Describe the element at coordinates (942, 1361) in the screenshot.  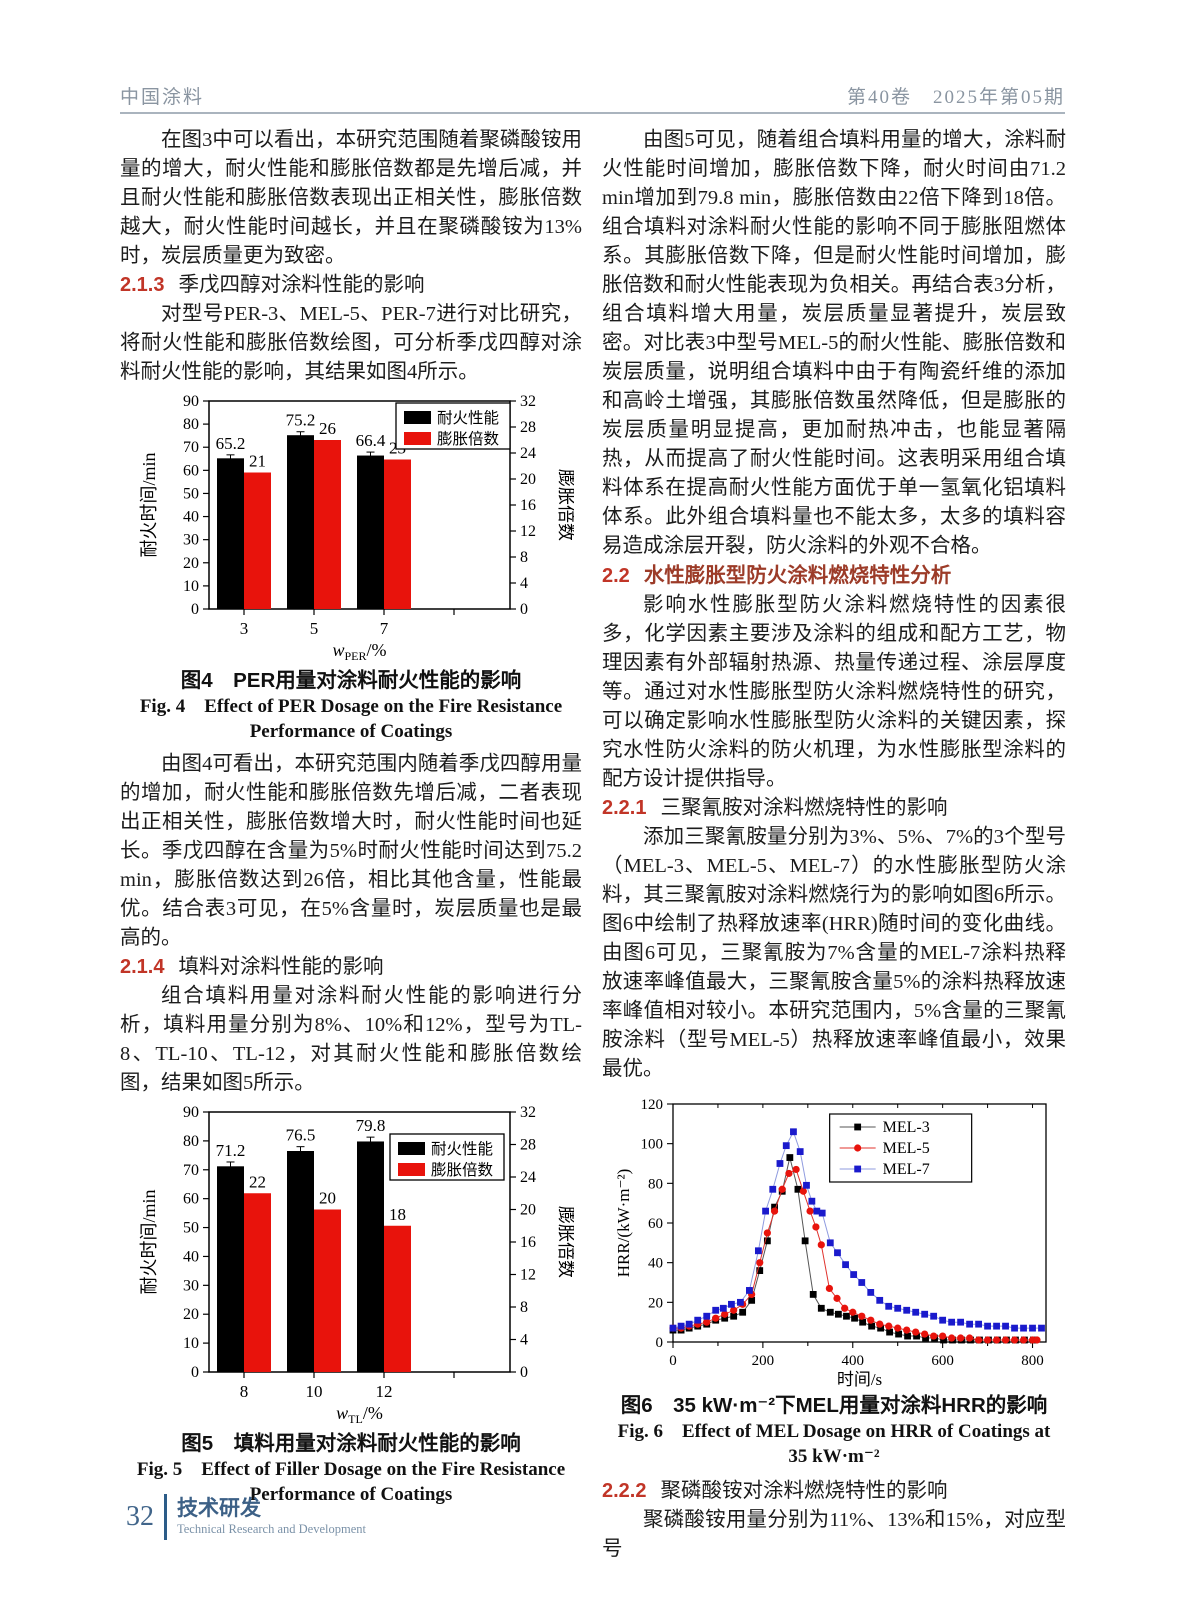
I see `svg-text: 600` at that location.